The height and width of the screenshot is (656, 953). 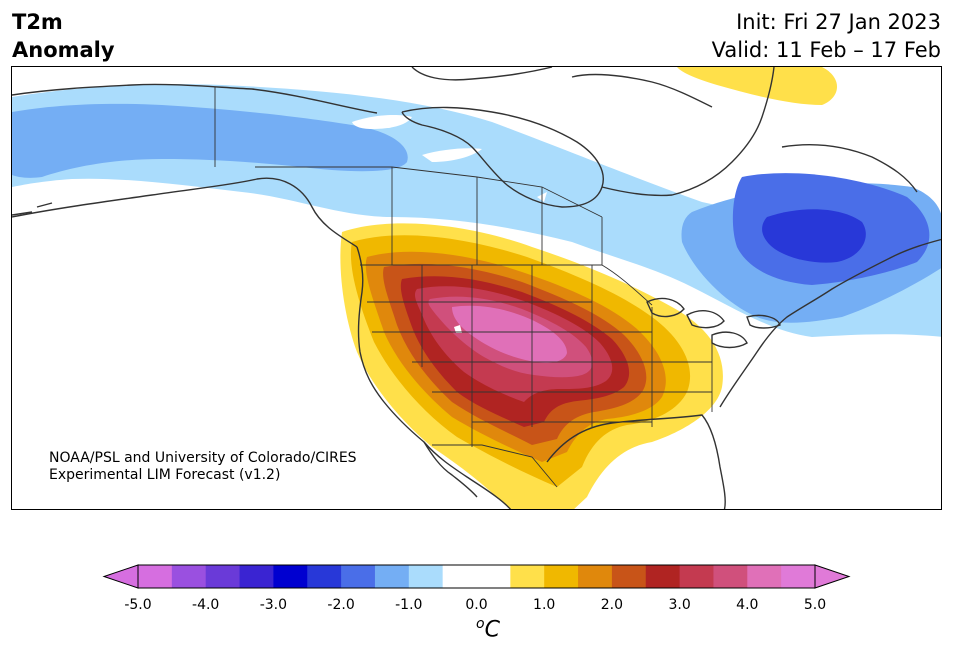 I want to click on valid-date: Valid: 11 Feb – 17 Feb, so click(x=826, y=50).